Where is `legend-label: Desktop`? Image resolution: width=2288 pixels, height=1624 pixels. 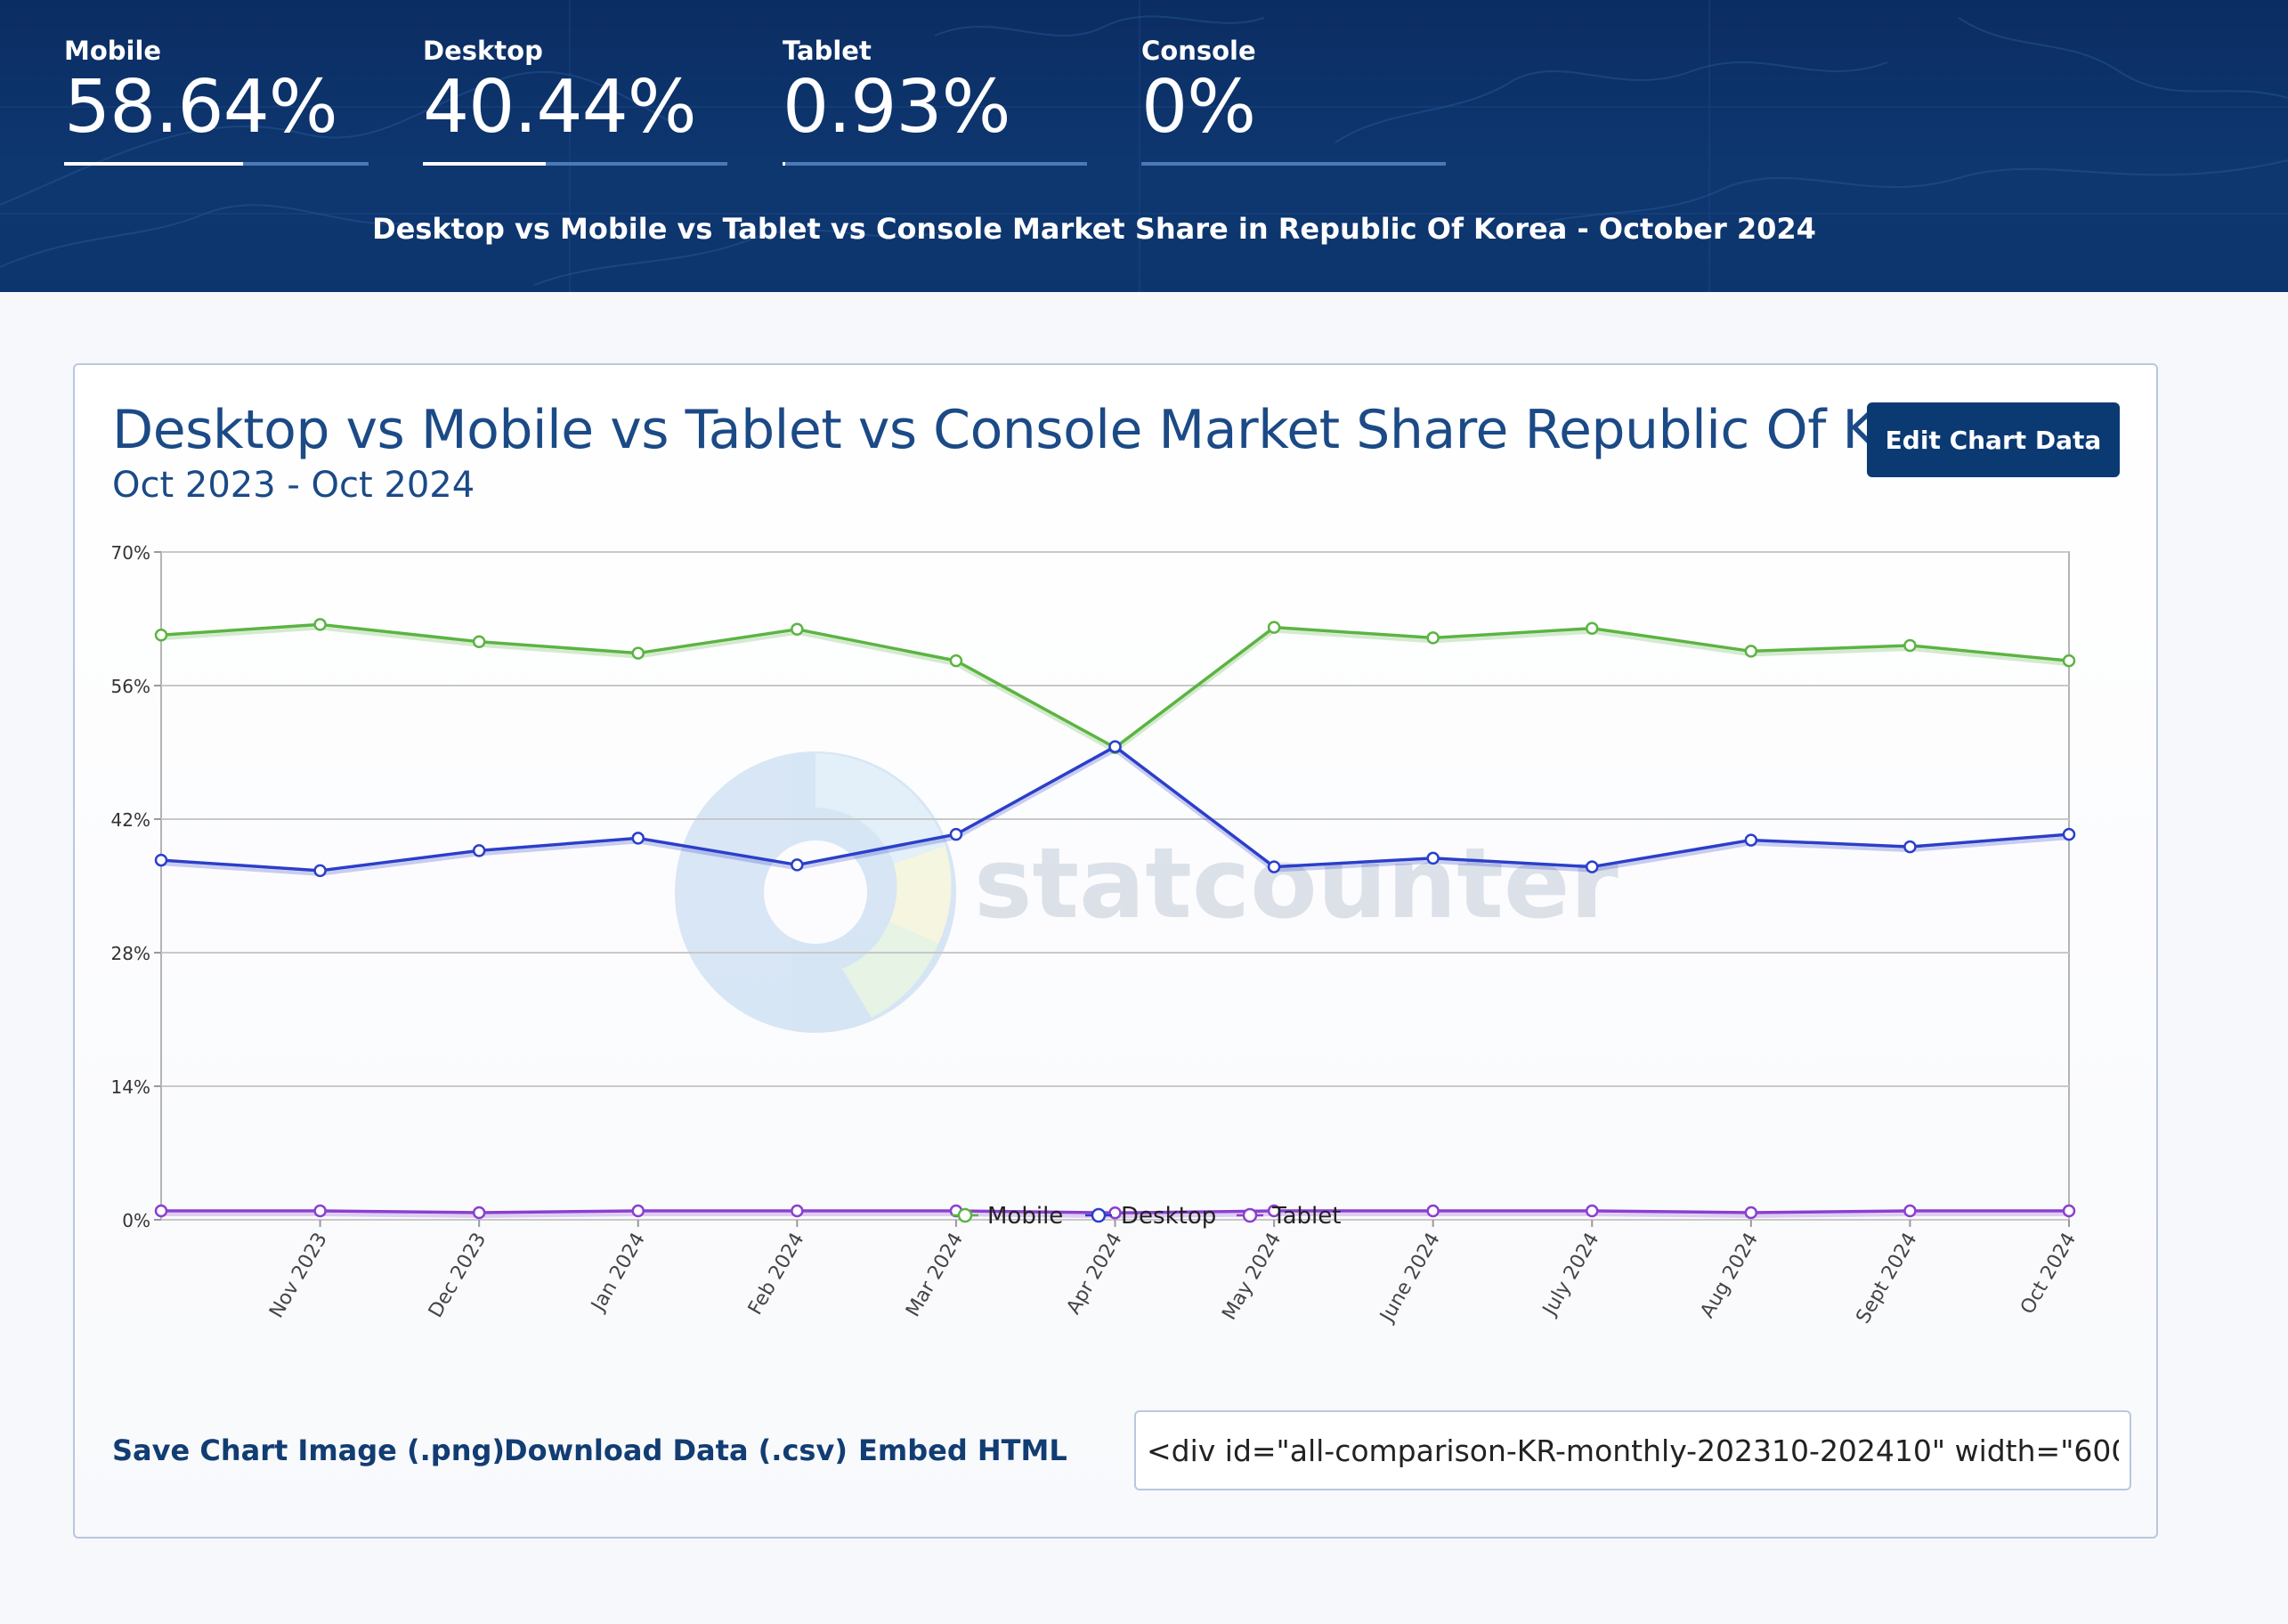
legend-label: Desktop is located at coordinates (1168, 1216).